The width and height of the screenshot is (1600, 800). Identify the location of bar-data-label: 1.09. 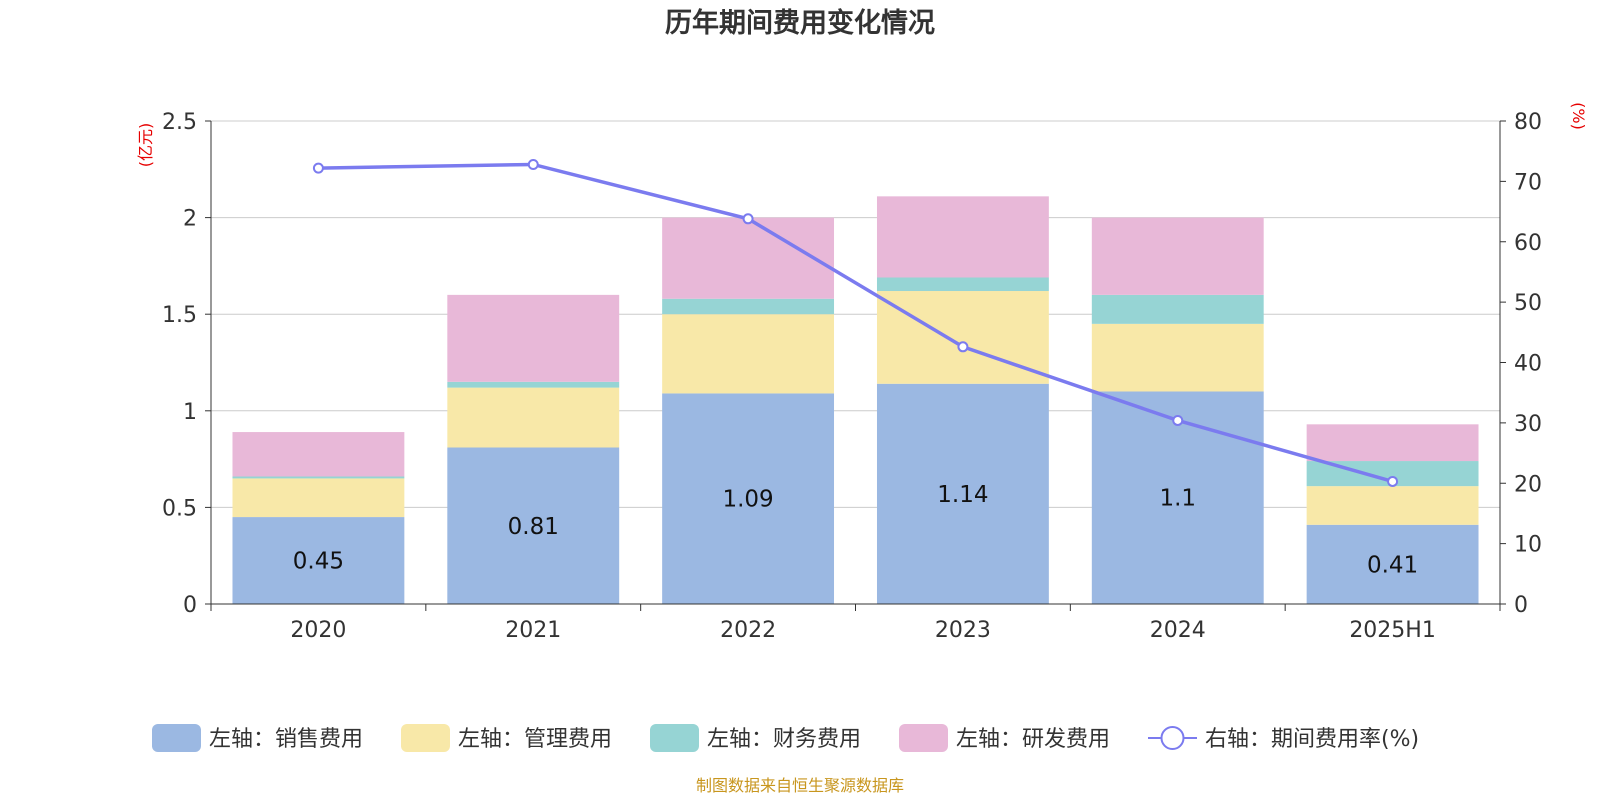
(747, 500).